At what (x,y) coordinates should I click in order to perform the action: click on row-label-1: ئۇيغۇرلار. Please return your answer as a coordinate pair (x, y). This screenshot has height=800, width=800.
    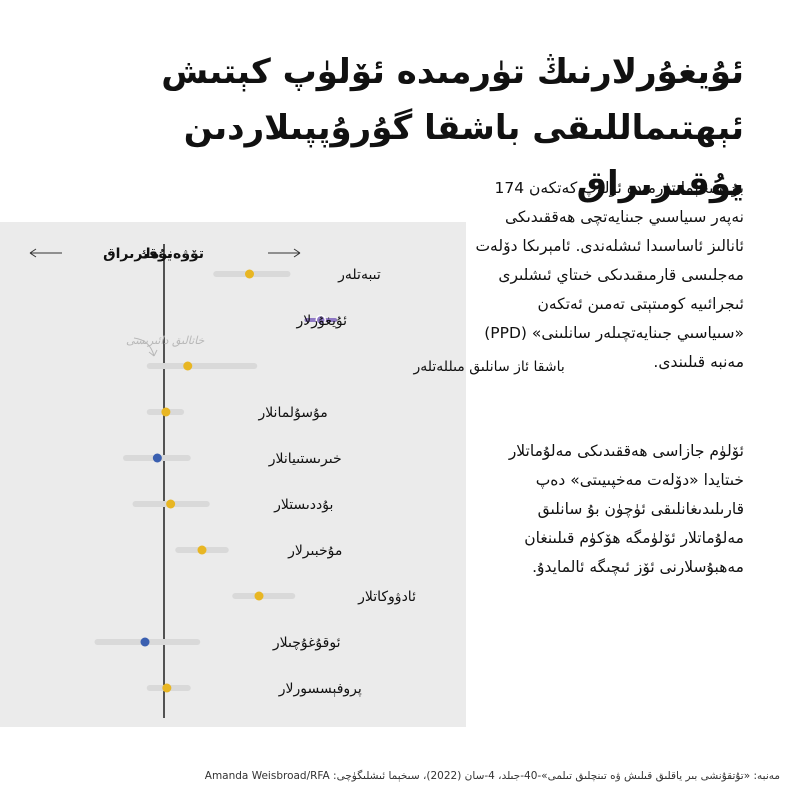
    Looking at the image, I should click on (322, 321).